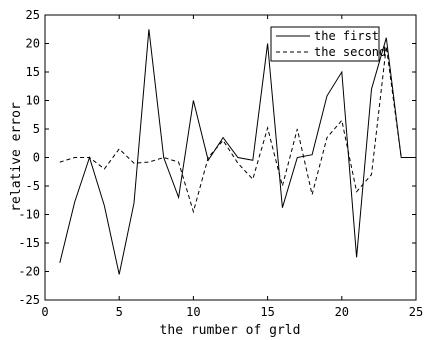 This screenshot has height=340, width=429. Describe the element at coordinates (16, 157) in the screenshot. I see `y-axis-label: relative error` at that location.